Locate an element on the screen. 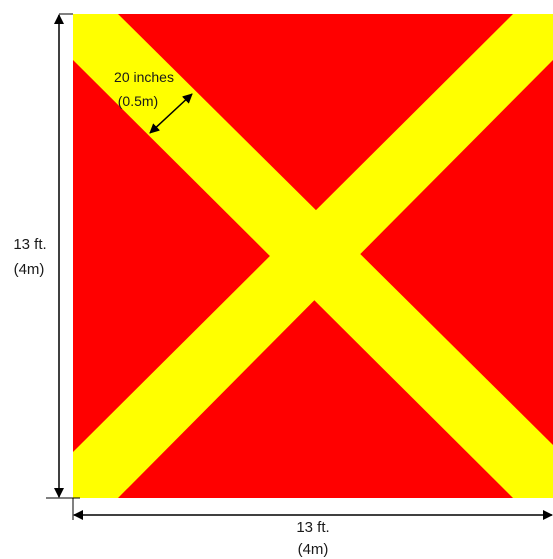 This screenshot has height=559, width=553. height-label-line2: (4m) is located at coordinates (29, 269).